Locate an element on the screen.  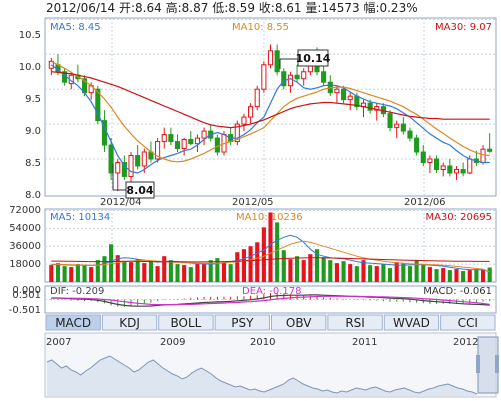
tab-label: OBV is located at coordinates (299, 323).